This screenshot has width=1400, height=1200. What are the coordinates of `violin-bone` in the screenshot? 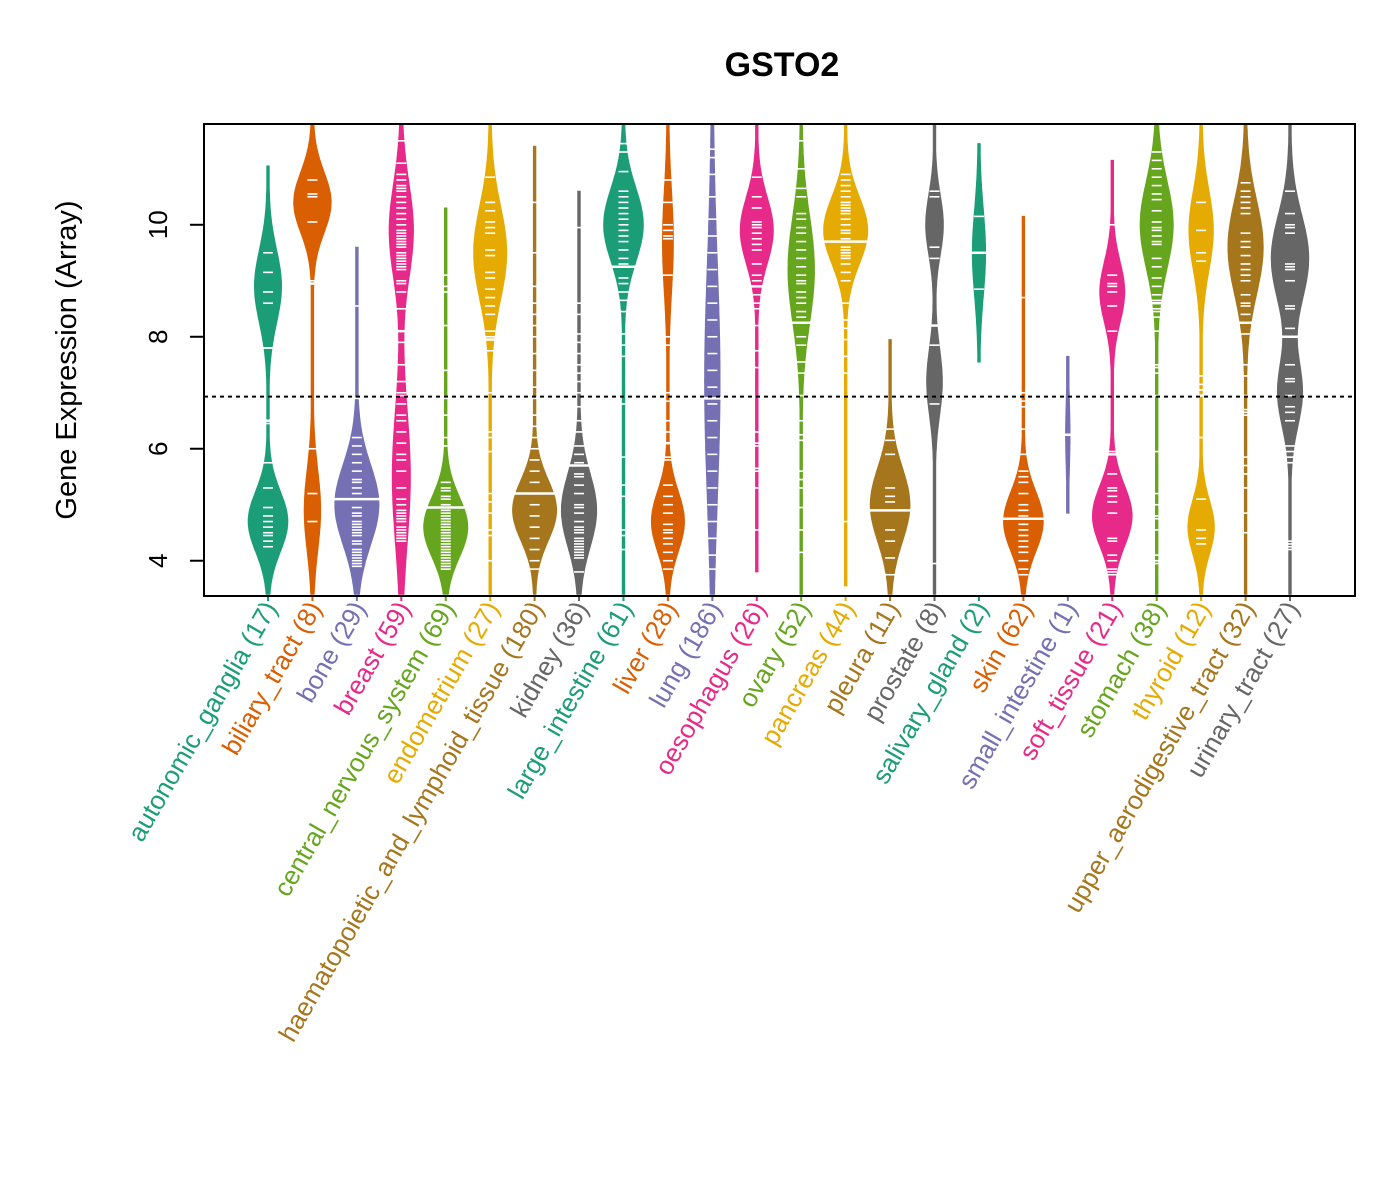 It's located at (357, 423).